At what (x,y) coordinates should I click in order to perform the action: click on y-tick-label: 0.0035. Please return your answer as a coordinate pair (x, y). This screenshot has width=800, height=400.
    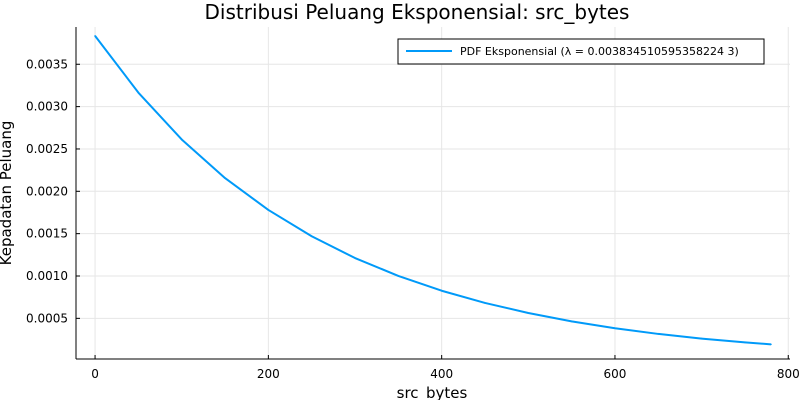
    Looking at the image, I should click on (47, 64).